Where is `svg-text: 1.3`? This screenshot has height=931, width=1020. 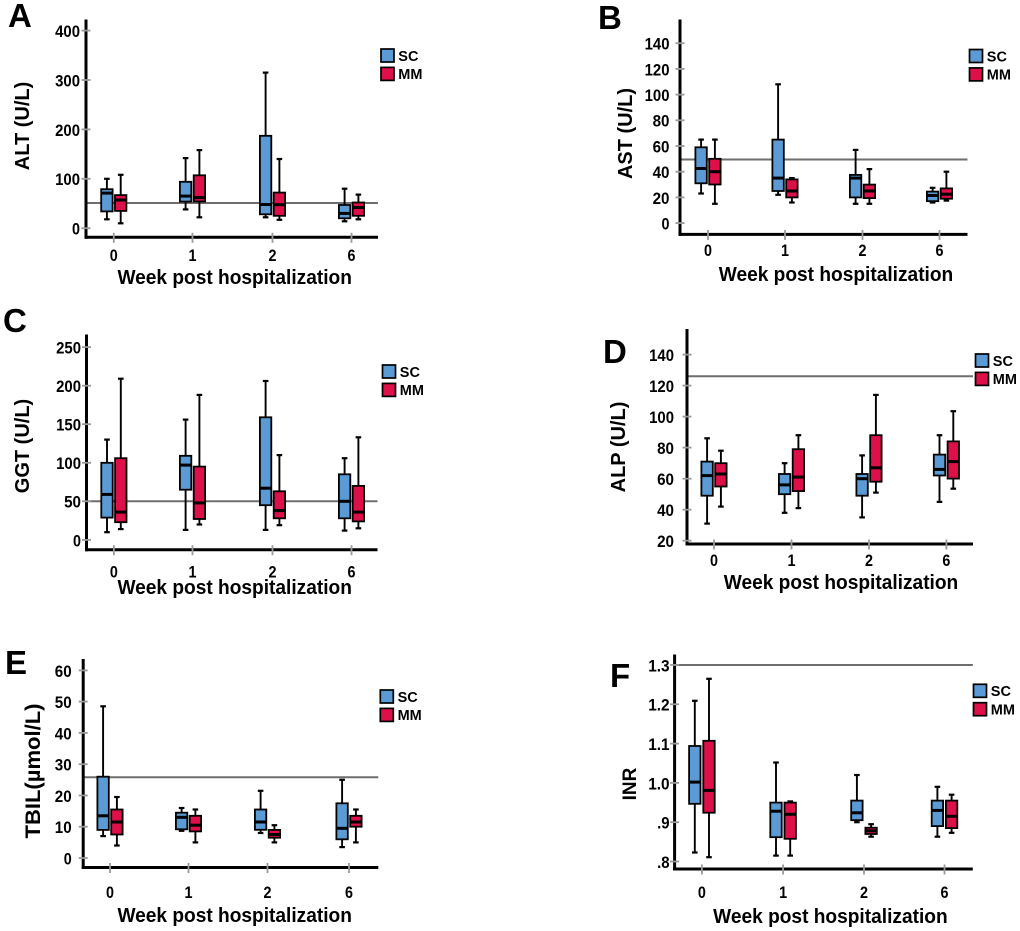
svg-text: 1.3 is located at coordinates (658, 665).